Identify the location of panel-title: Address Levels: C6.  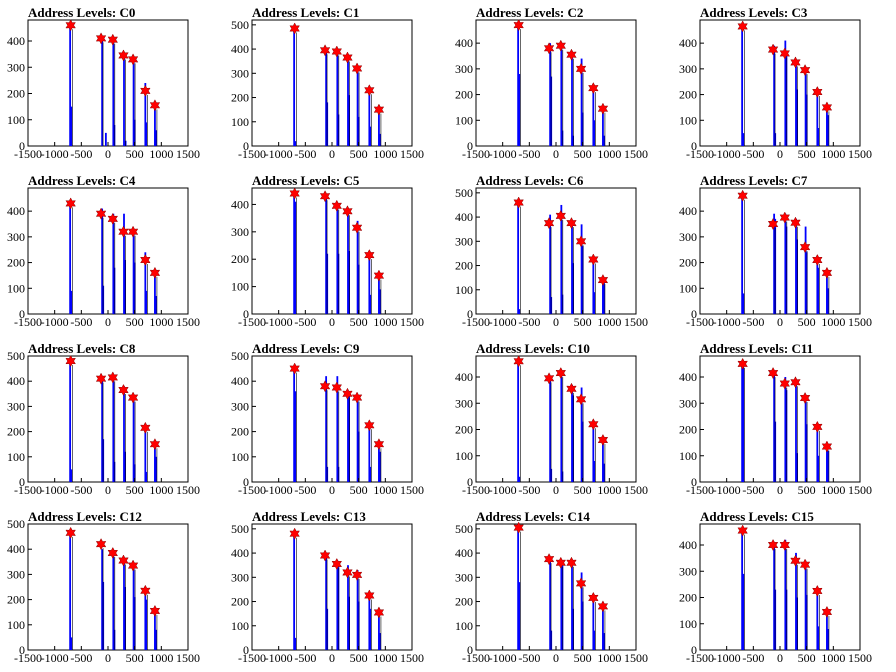
(530, 180).